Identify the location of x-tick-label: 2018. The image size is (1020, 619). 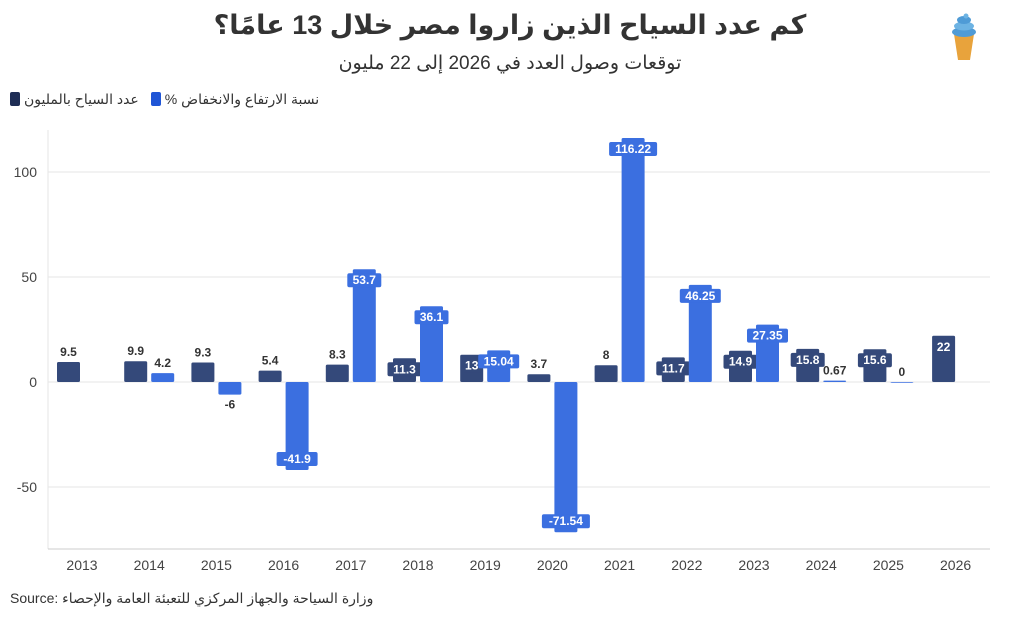
(417, 565).